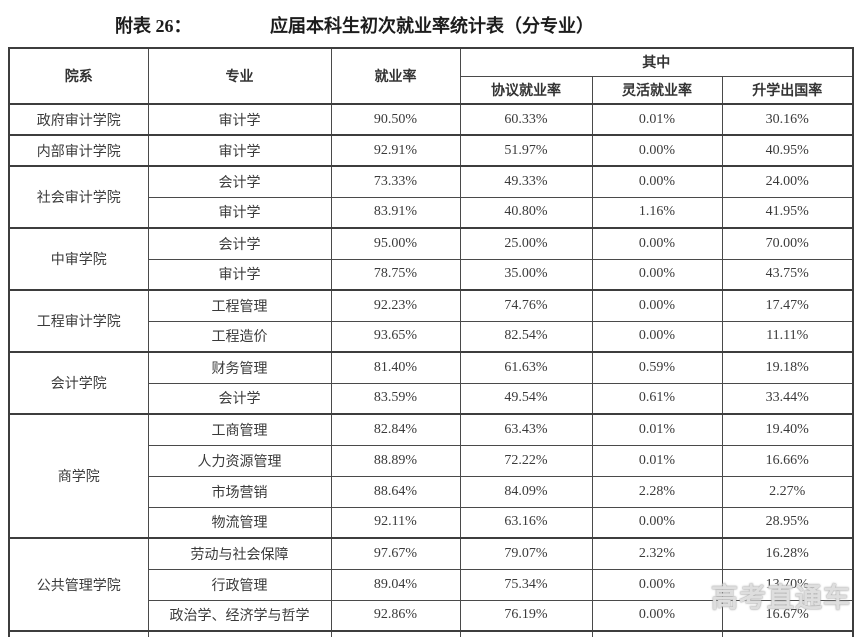 This screenshot has width=859, height=637. I want to click on abroad-rate-cell: 16.28%, so click(787, 553).